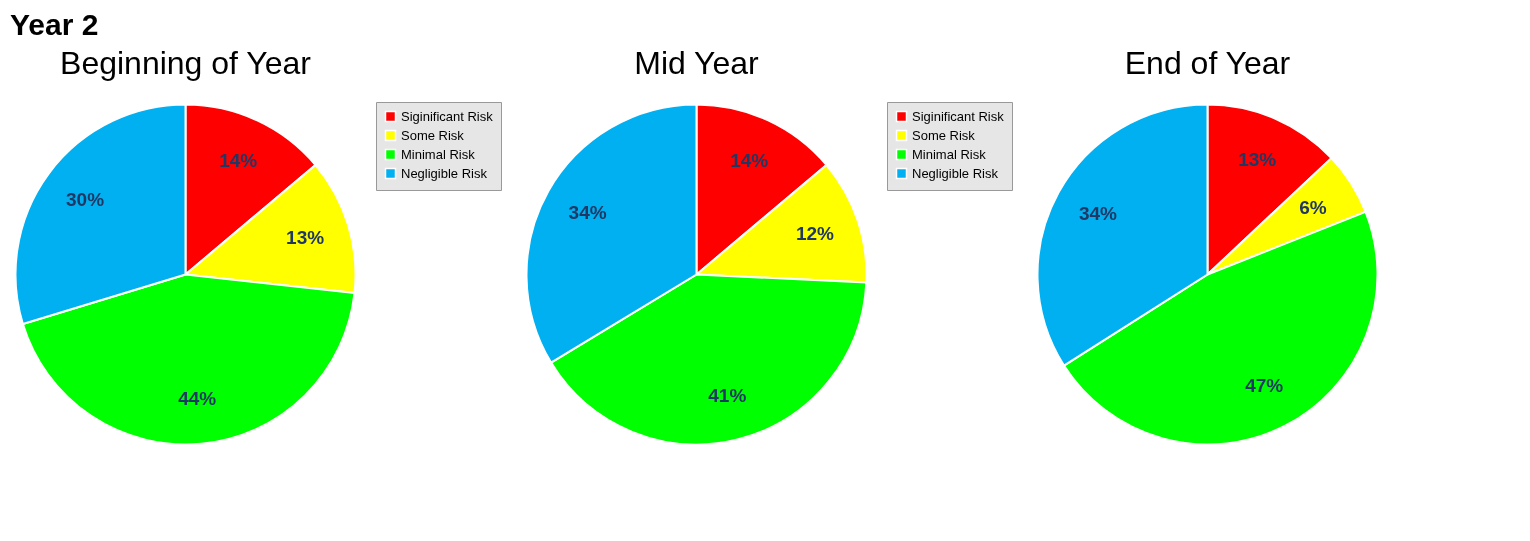 The height and width of the screenshot is (541, 1530). Describe the element at coordinates (727, 395) in the screenshot. I see `data-label: 41%` at that location.